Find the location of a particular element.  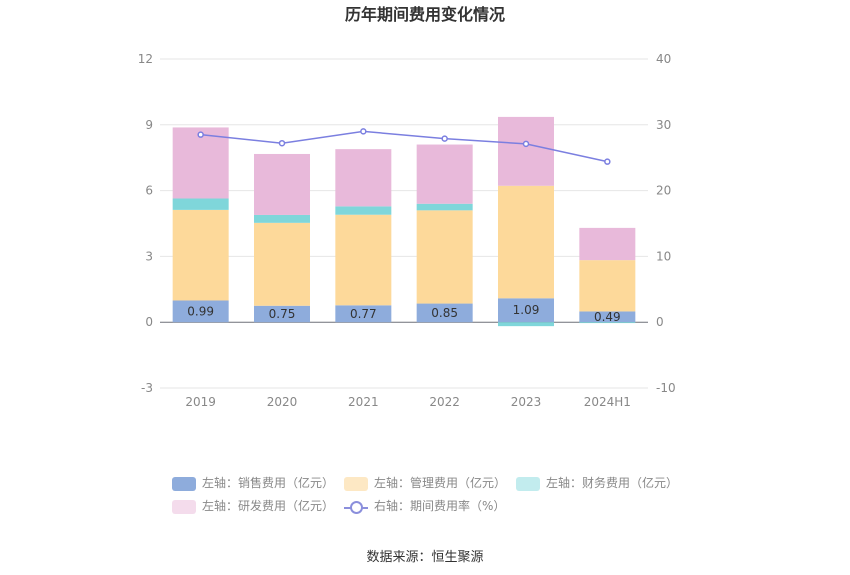

bar-data-label: 1.09 is located at coordinates (526, 310).